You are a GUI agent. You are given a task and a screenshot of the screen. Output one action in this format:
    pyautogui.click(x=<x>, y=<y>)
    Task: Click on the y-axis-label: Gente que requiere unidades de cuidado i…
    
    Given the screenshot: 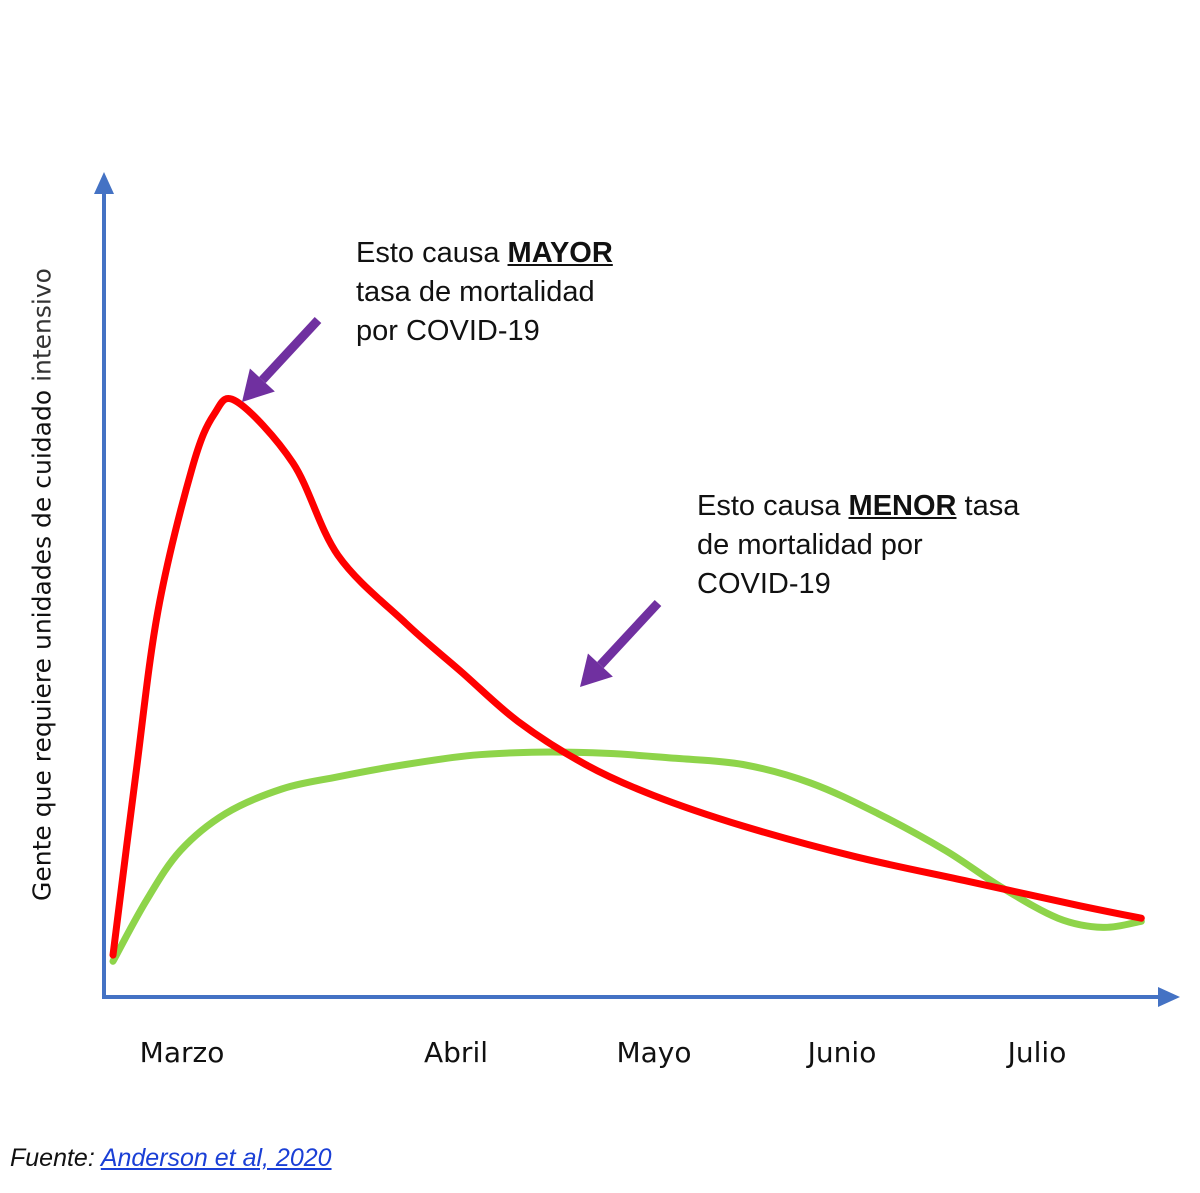 What is the action you would take?
    pyautogui.click(x=42, y=585)
    